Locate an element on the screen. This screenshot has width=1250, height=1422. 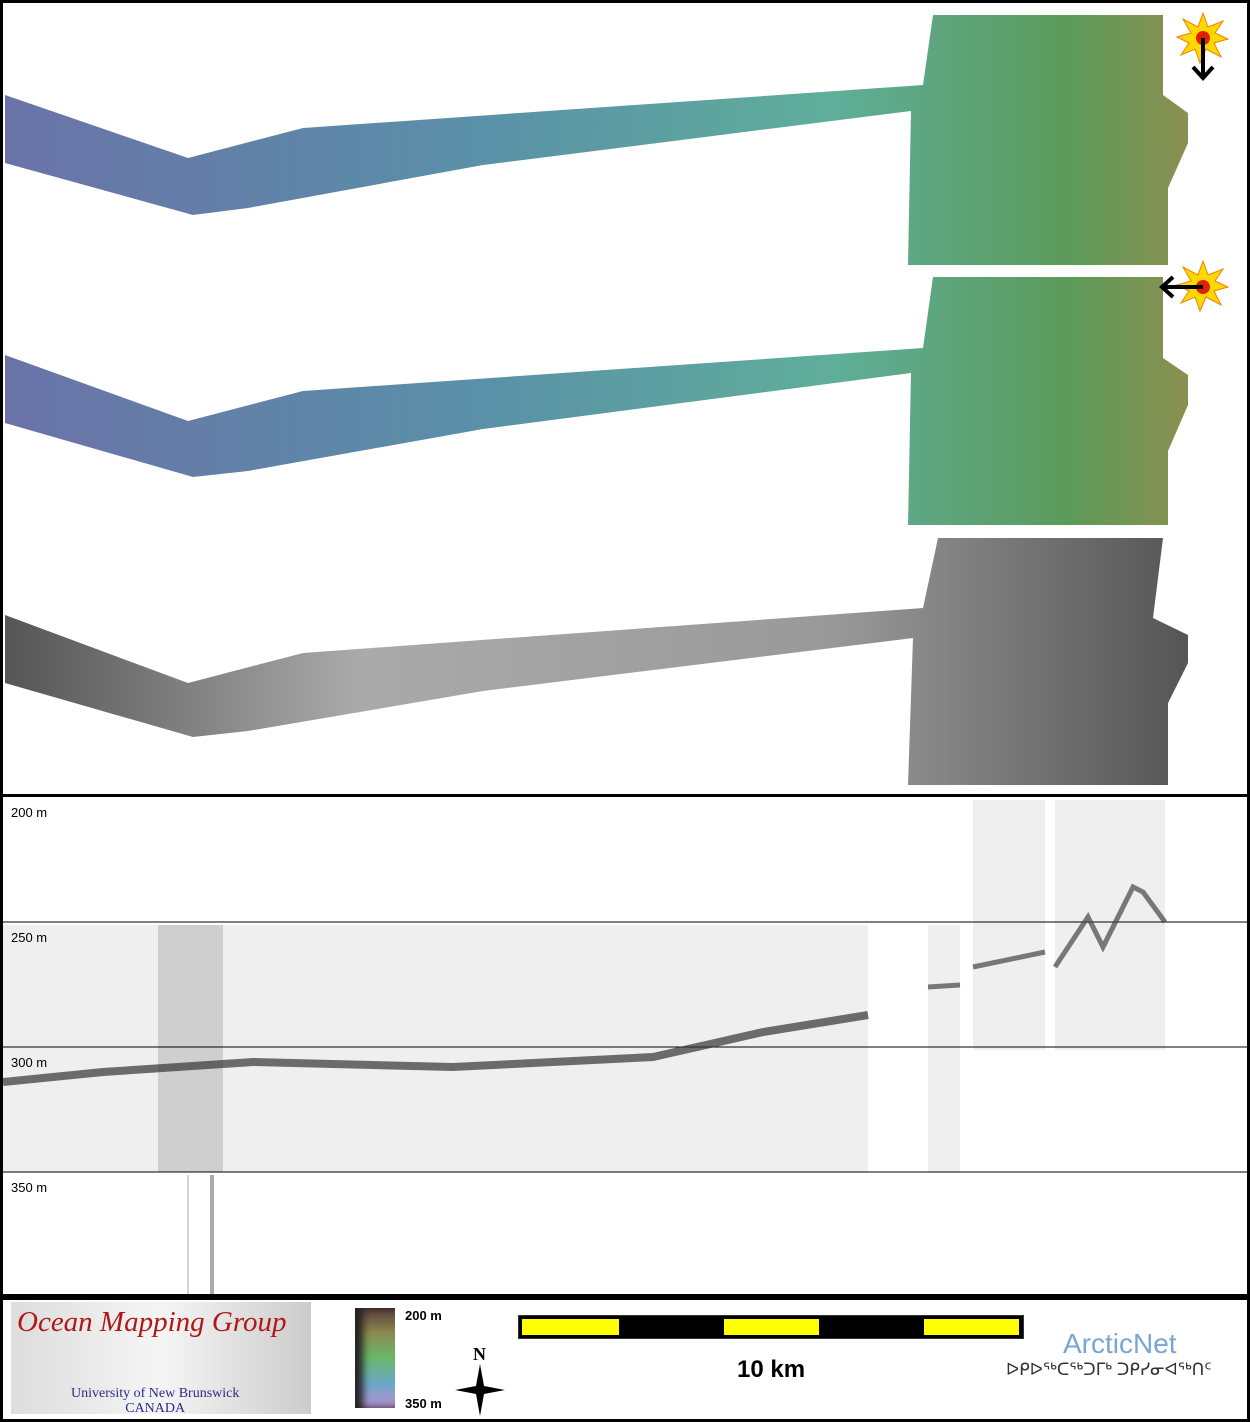
logo-line1: University of New Brunswick is located at coordinates (155, 1393).